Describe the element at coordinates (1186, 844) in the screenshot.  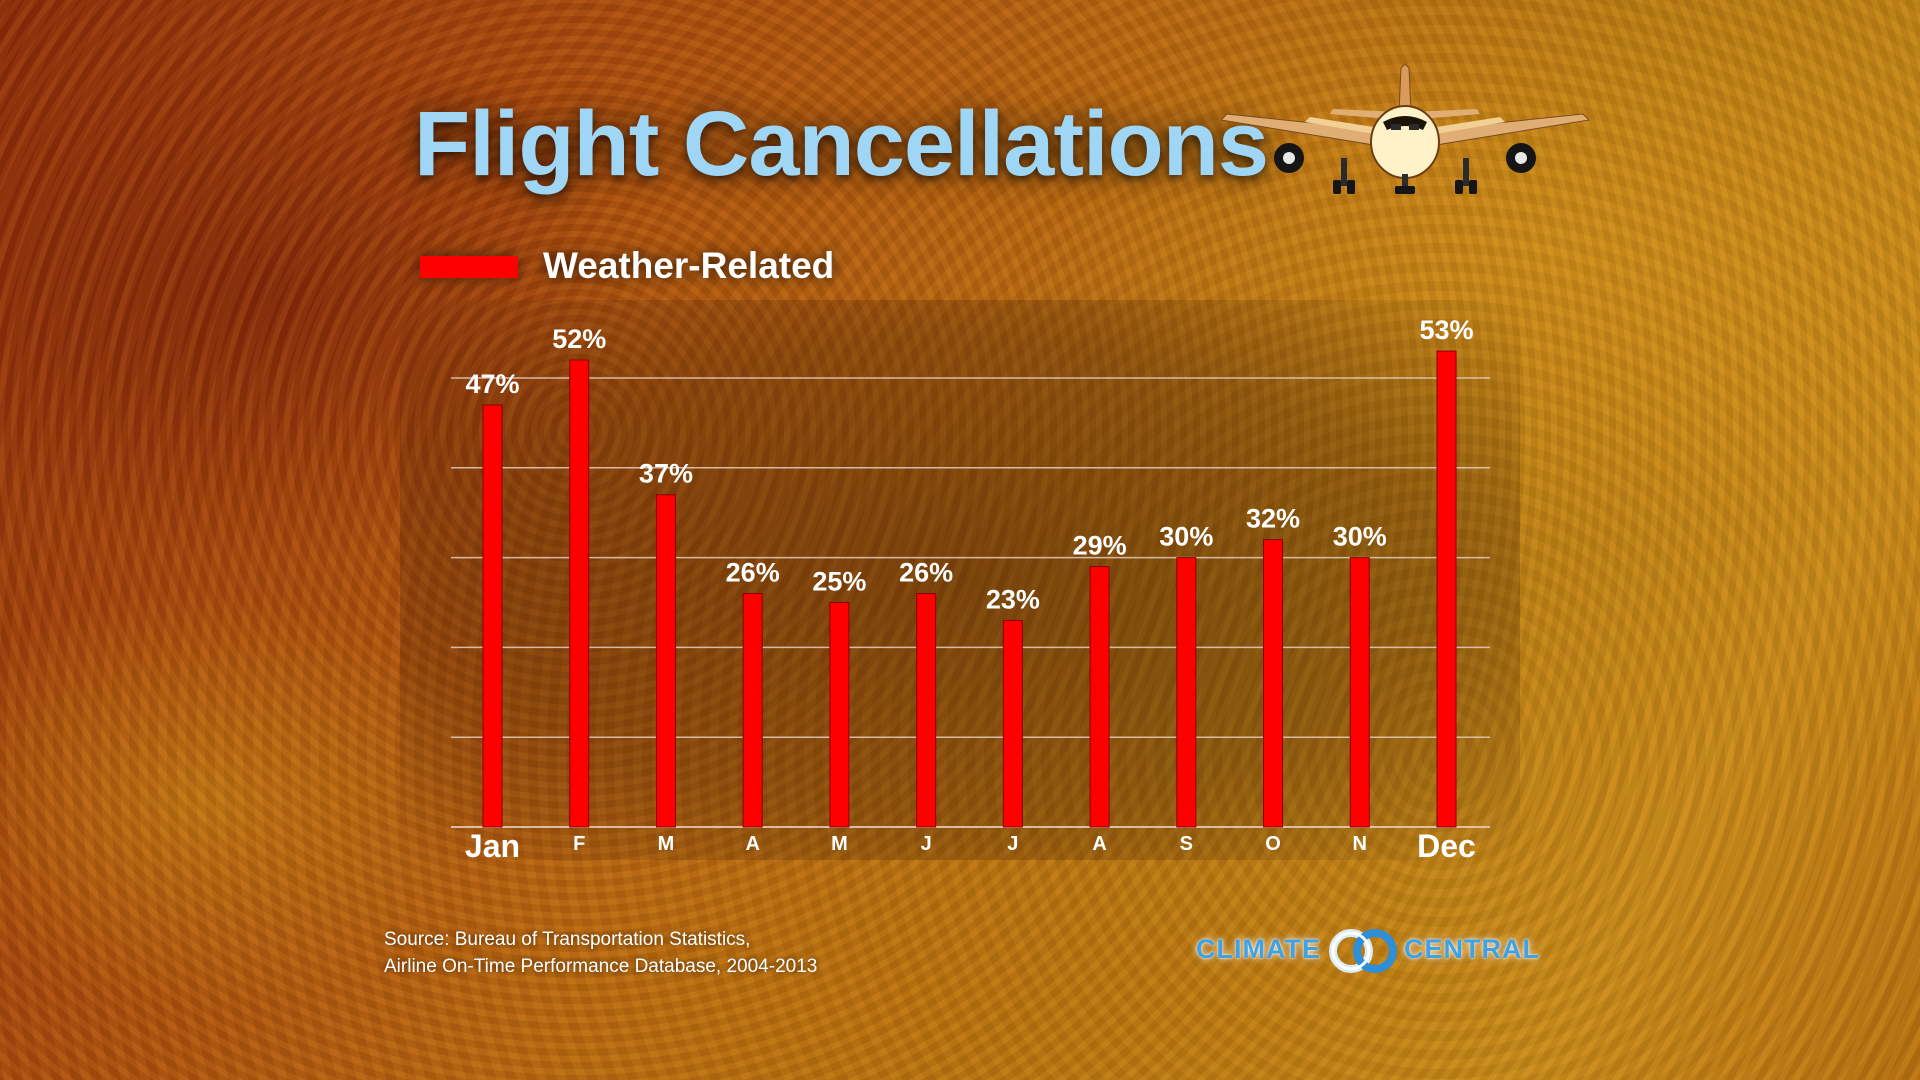
I see `x-tick-label-8: S` at that location.